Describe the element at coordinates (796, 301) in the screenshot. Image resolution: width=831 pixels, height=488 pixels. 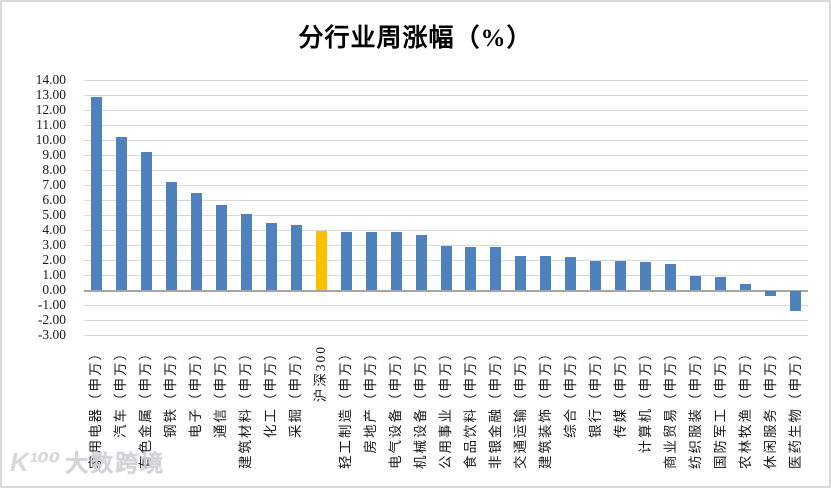
I see `bar-医药生物（申万）` at that location.